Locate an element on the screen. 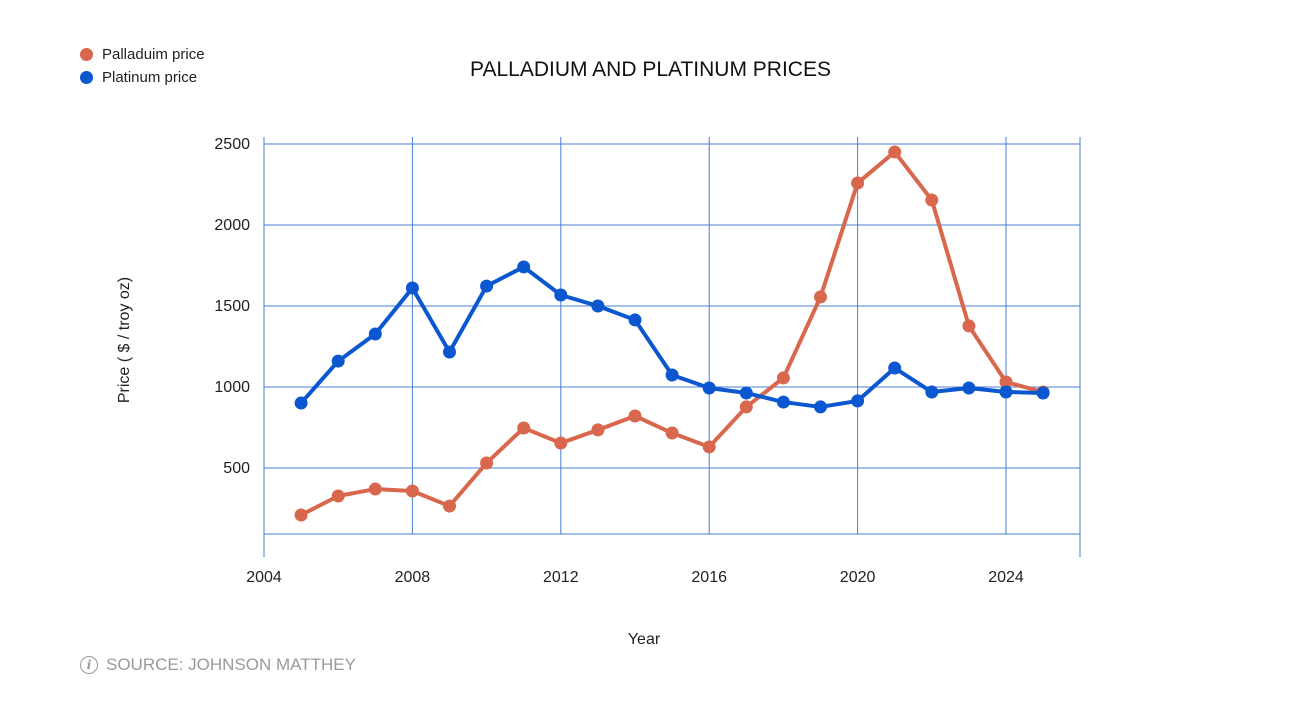 This screenshot has height=720, width=1301. legend: Palladuim price Platinum price is located at coordinates (142, 66).